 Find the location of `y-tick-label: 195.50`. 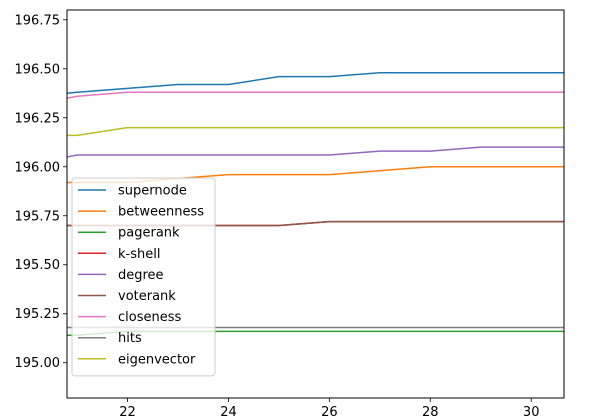

y-tick-label: 195.50 is located at coordinates (38, 265).